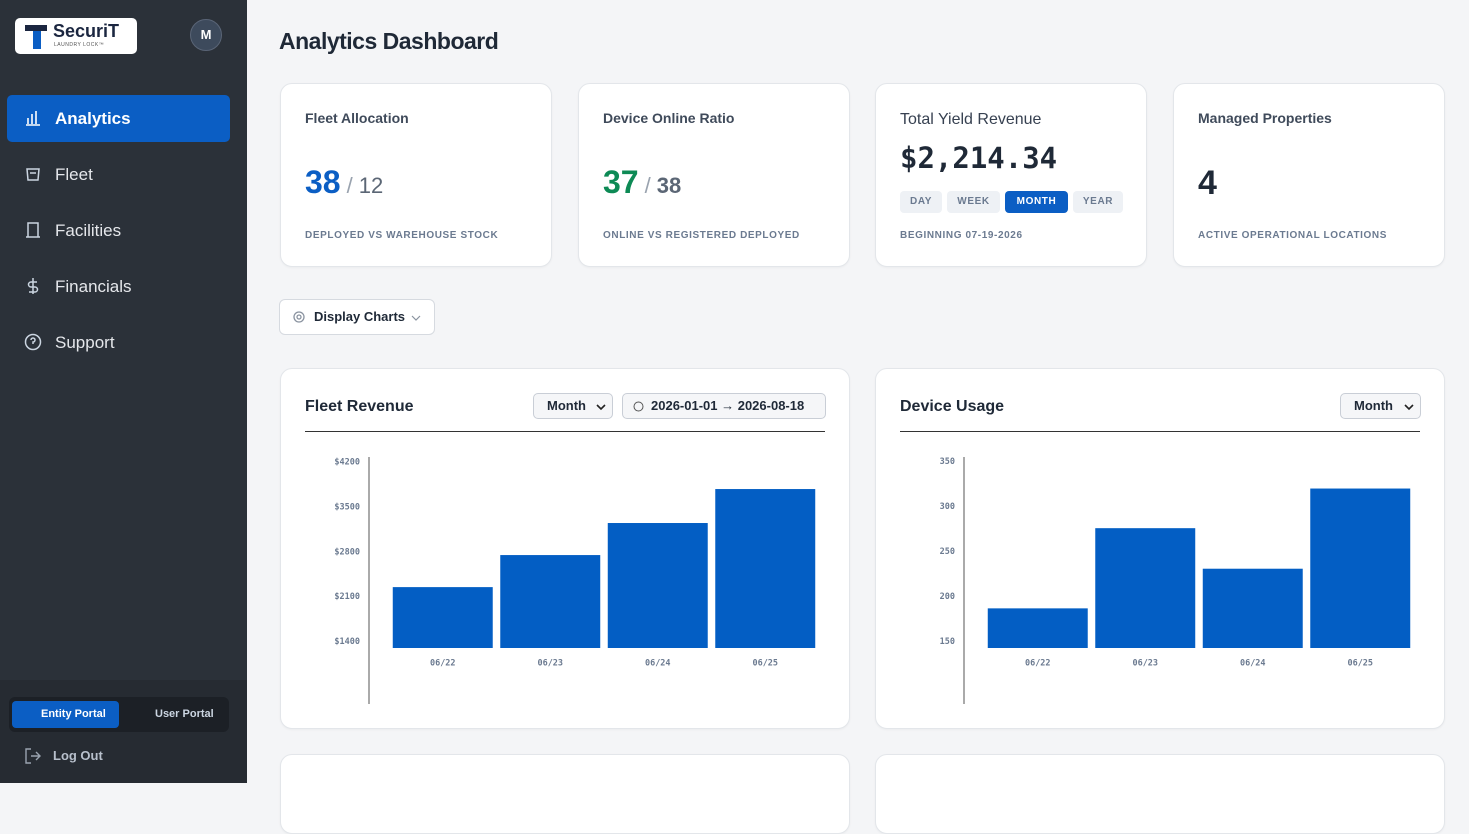 Image resolution: width=1469 pixels, height=834 pixels. What do you see at coordinates (371, 185) in the screenshot?
I see `total: 12` at bounding box center [371, 185].